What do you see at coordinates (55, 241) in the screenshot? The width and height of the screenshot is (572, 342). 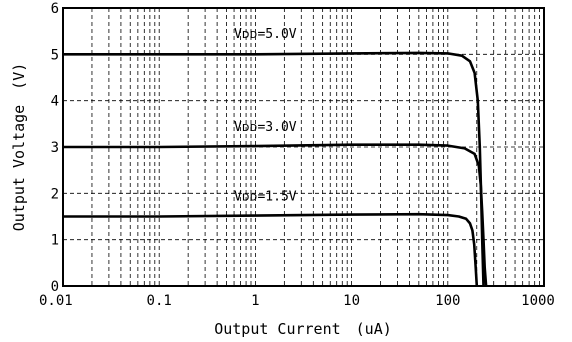 I see `y-tick-label: 1` at bounding box center [55, 241].